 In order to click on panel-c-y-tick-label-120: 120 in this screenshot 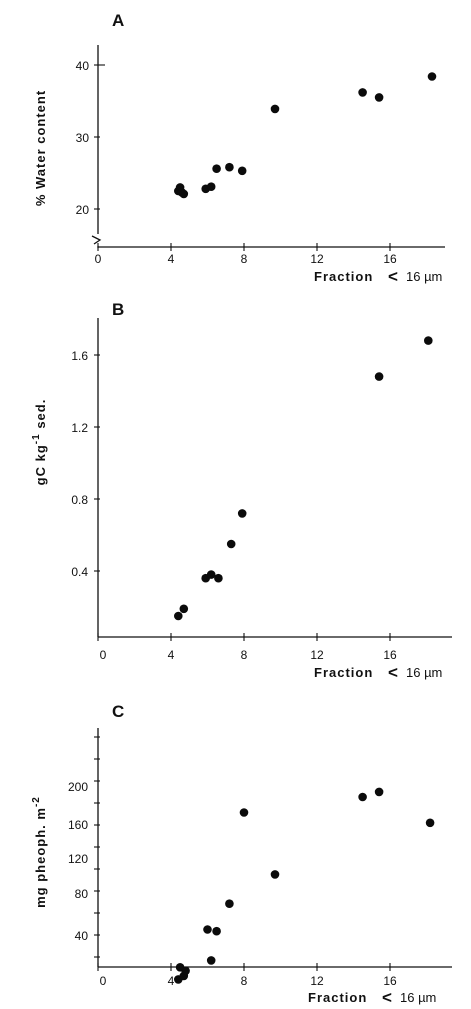, I will do `click(78, 859)`.